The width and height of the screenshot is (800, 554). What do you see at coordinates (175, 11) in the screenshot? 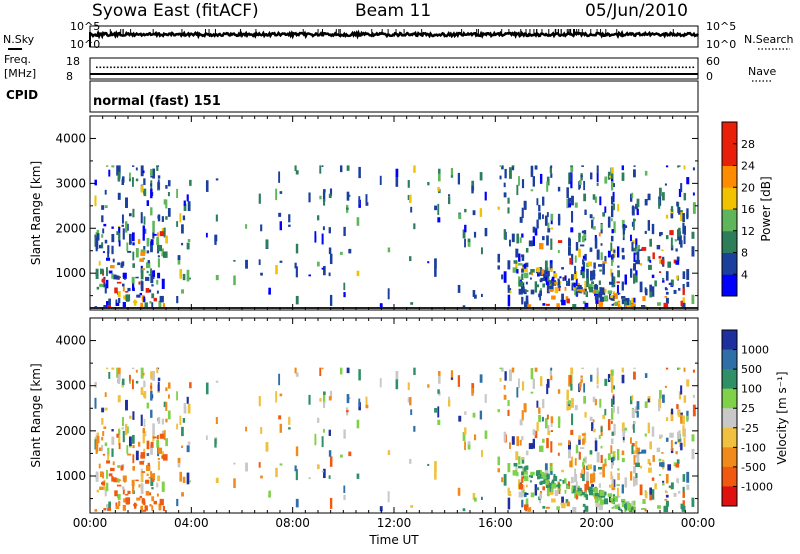
I see `station-title: Syowa East (fitACF)` at bounding box center [175, 11].